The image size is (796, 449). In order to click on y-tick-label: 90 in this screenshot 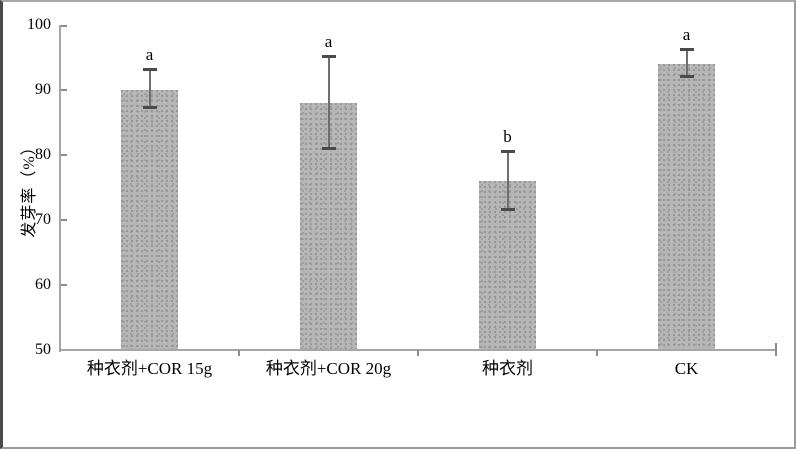, I will do `click(43, 89)`.